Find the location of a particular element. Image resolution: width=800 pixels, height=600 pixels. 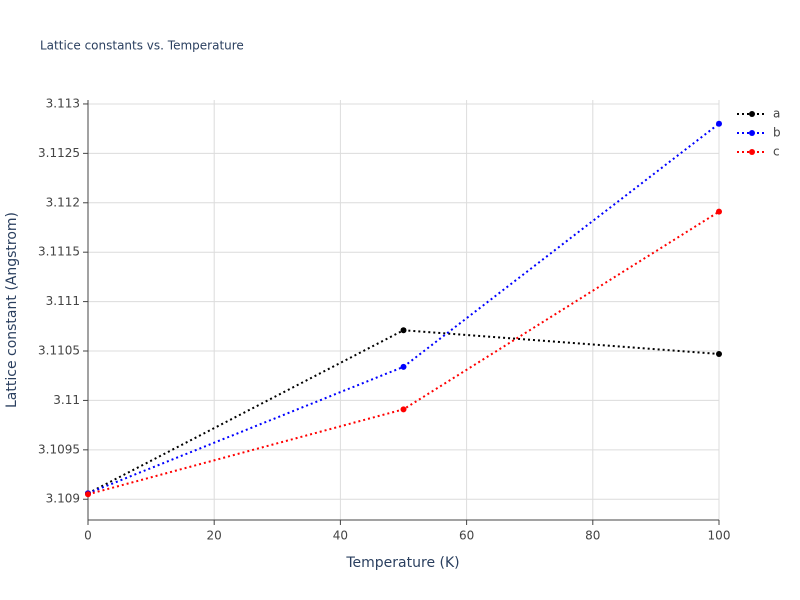

x-tick-label: 80 is located at coordinates (592, 536).